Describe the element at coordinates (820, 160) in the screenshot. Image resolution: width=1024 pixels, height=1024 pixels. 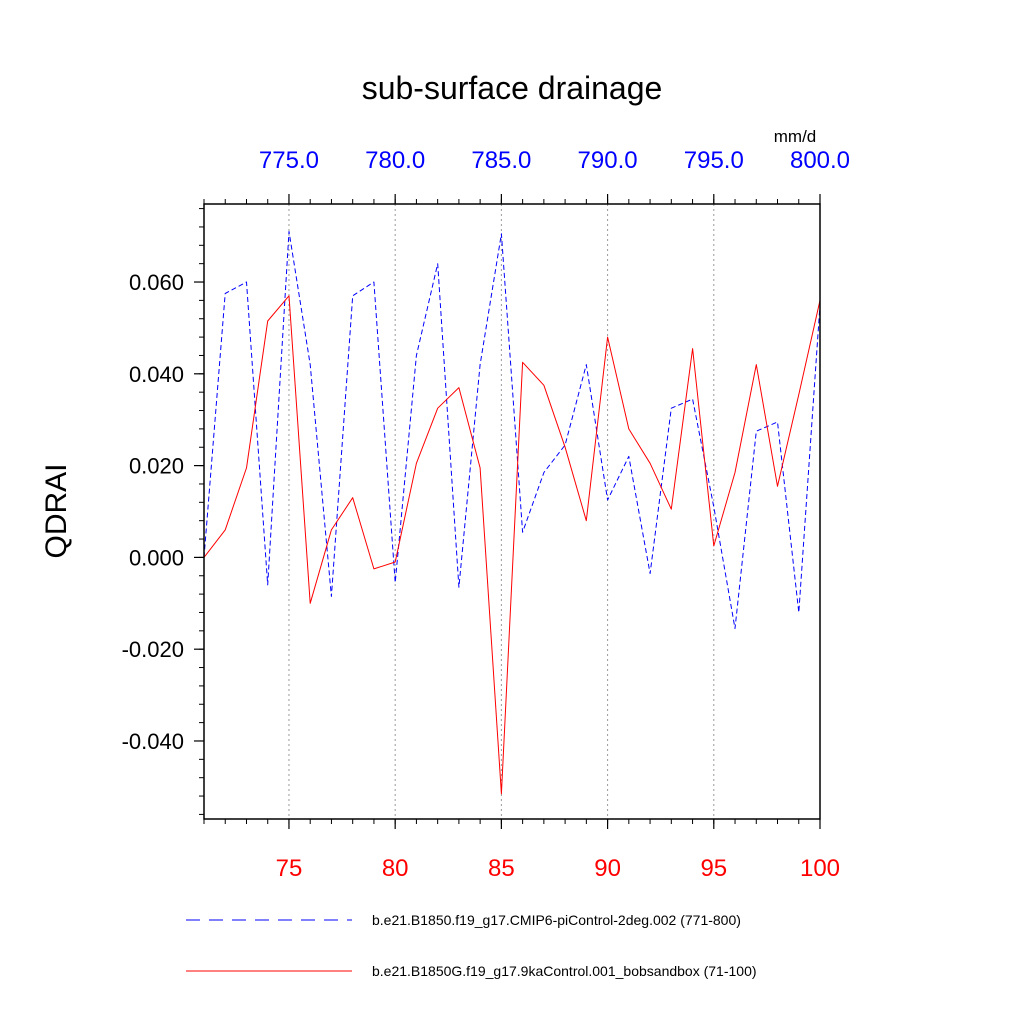
I see `x-tick-label-top: 800.0` at that location.